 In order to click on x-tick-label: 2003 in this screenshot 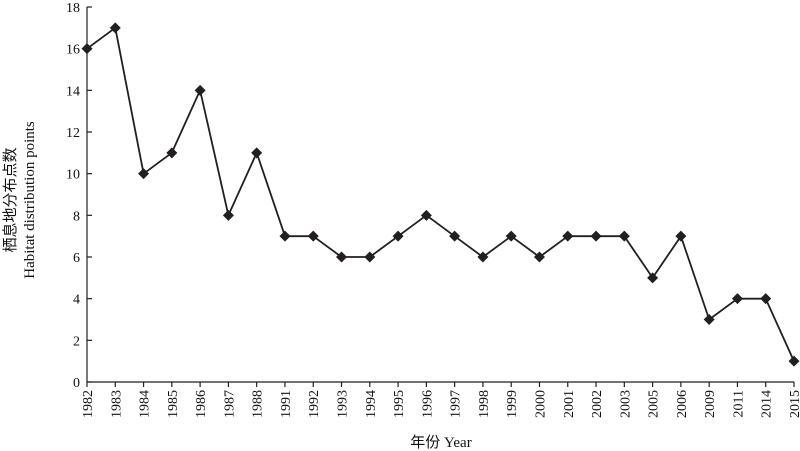, I will do `click(625, 404)`.